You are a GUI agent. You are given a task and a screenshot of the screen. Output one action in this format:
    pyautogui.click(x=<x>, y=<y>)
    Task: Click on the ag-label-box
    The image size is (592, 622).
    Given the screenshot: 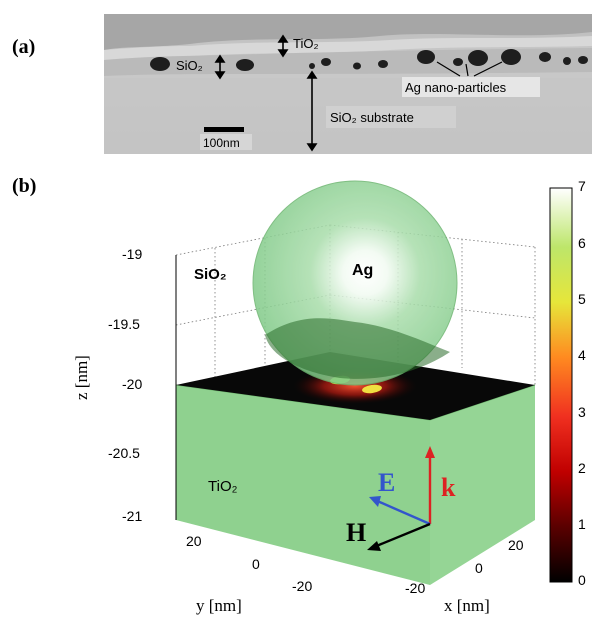 What is the action you would take?
    pyautogui.click(x=471, y=87)
    